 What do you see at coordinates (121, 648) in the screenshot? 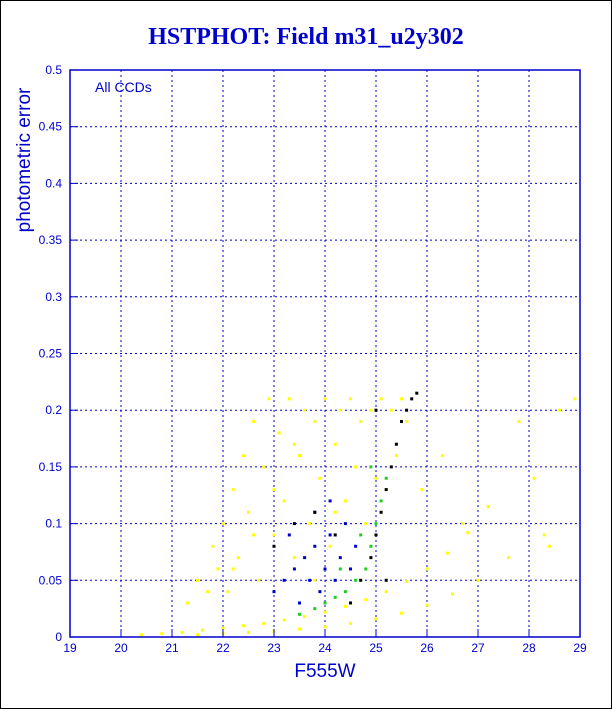
I see `x-tick-label: 20` at bounding box center [121, 648].